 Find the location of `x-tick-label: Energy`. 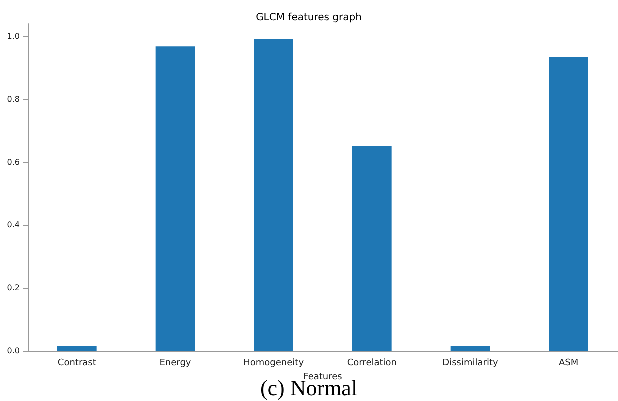

x-tick-label: Energy is located at coordinates (176, 363).